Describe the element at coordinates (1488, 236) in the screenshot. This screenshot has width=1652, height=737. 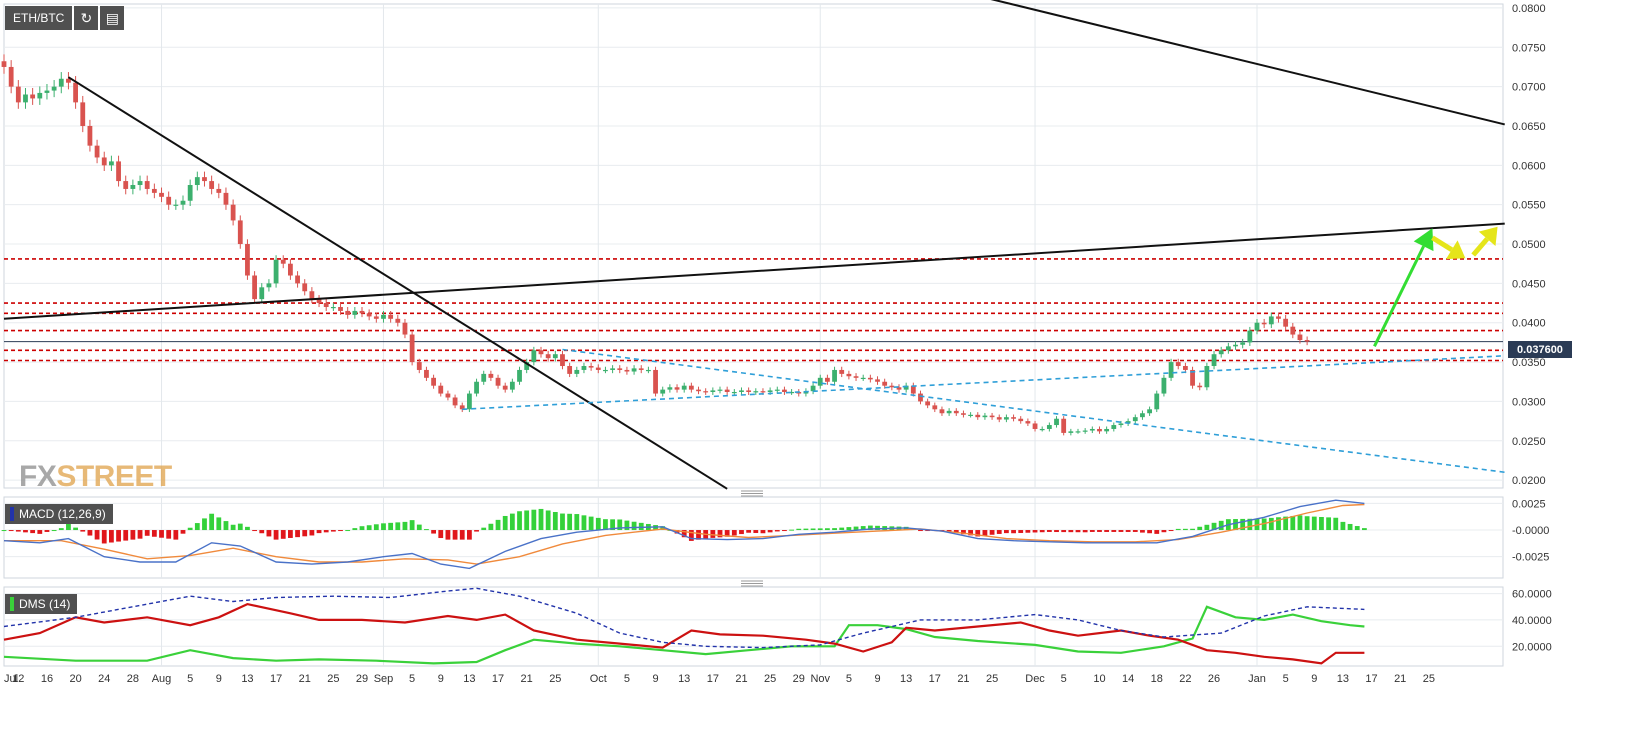
I see `arrow-yellow-head` at that location.